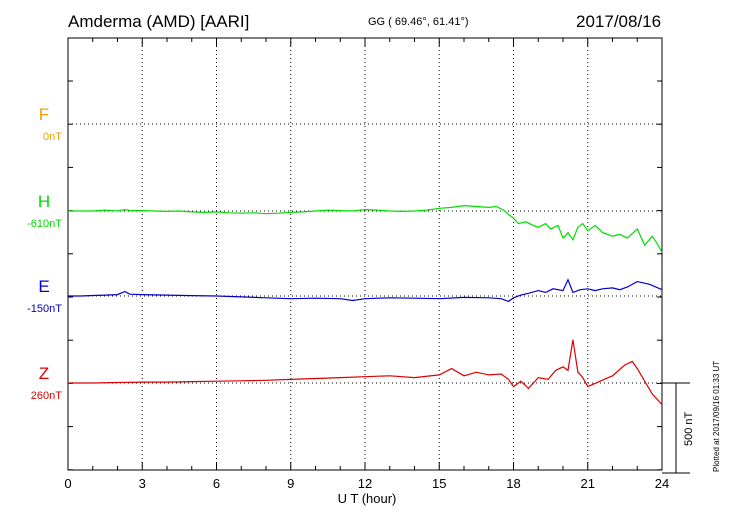 The width and height of the screenshot is (730, 520). What do you see at coordinates (689, 428) in the screenshot?
I see `scale-bar-label: 500 nT` at bounding box center [689, 428].